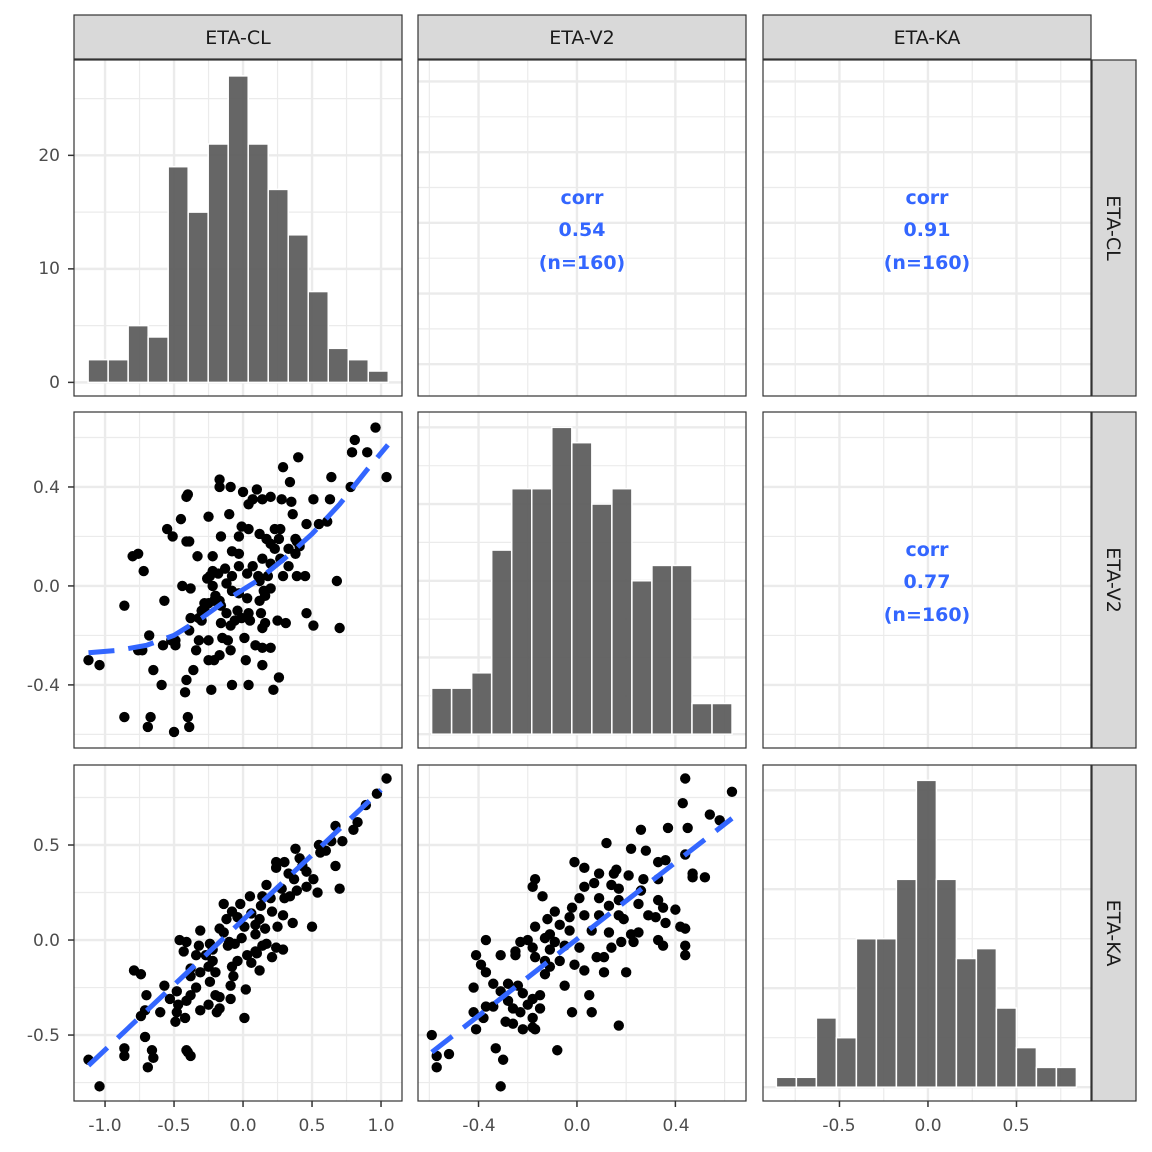 The image size is (1152, 1152). I want to click on strip-right-eta-v2: ETA-V2, so click(1114, 580).